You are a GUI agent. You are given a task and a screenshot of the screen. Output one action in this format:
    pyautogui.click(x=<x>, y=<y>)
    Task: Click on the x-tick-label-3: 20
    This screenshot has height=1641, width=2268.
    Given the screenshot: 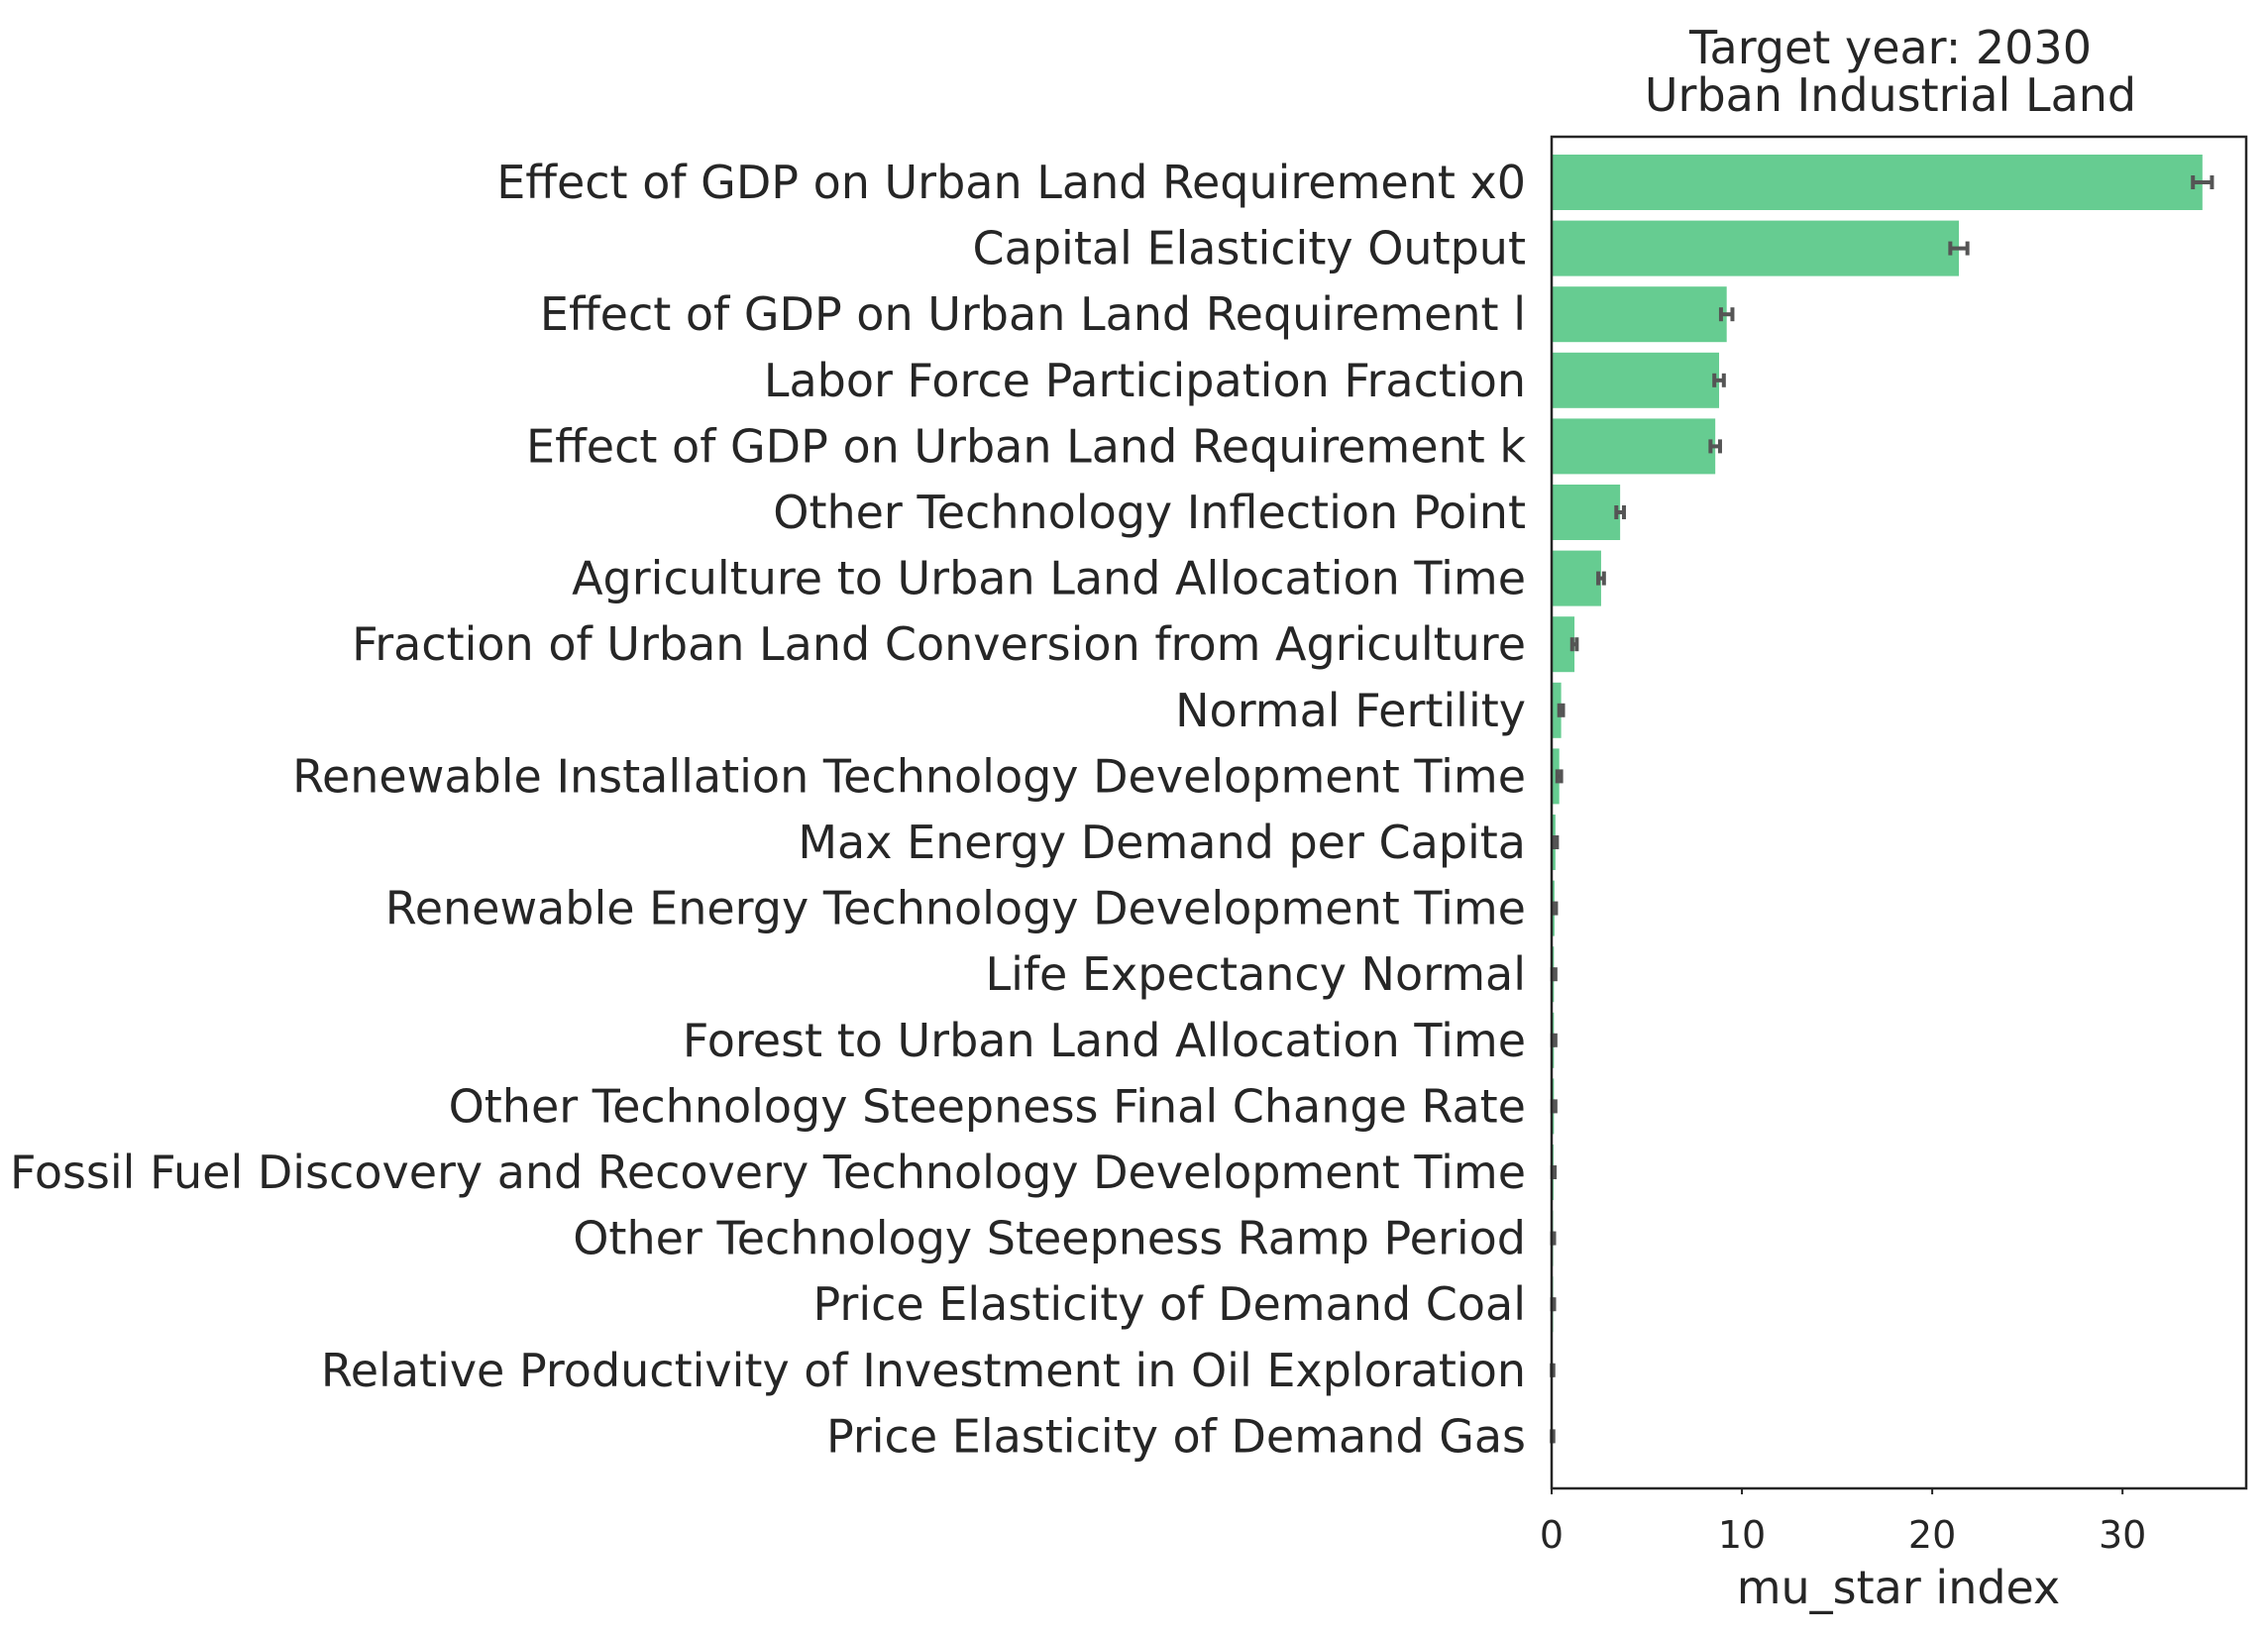 What is the action you would take?
    pyautogui.click(x=1932, y=1535)
    